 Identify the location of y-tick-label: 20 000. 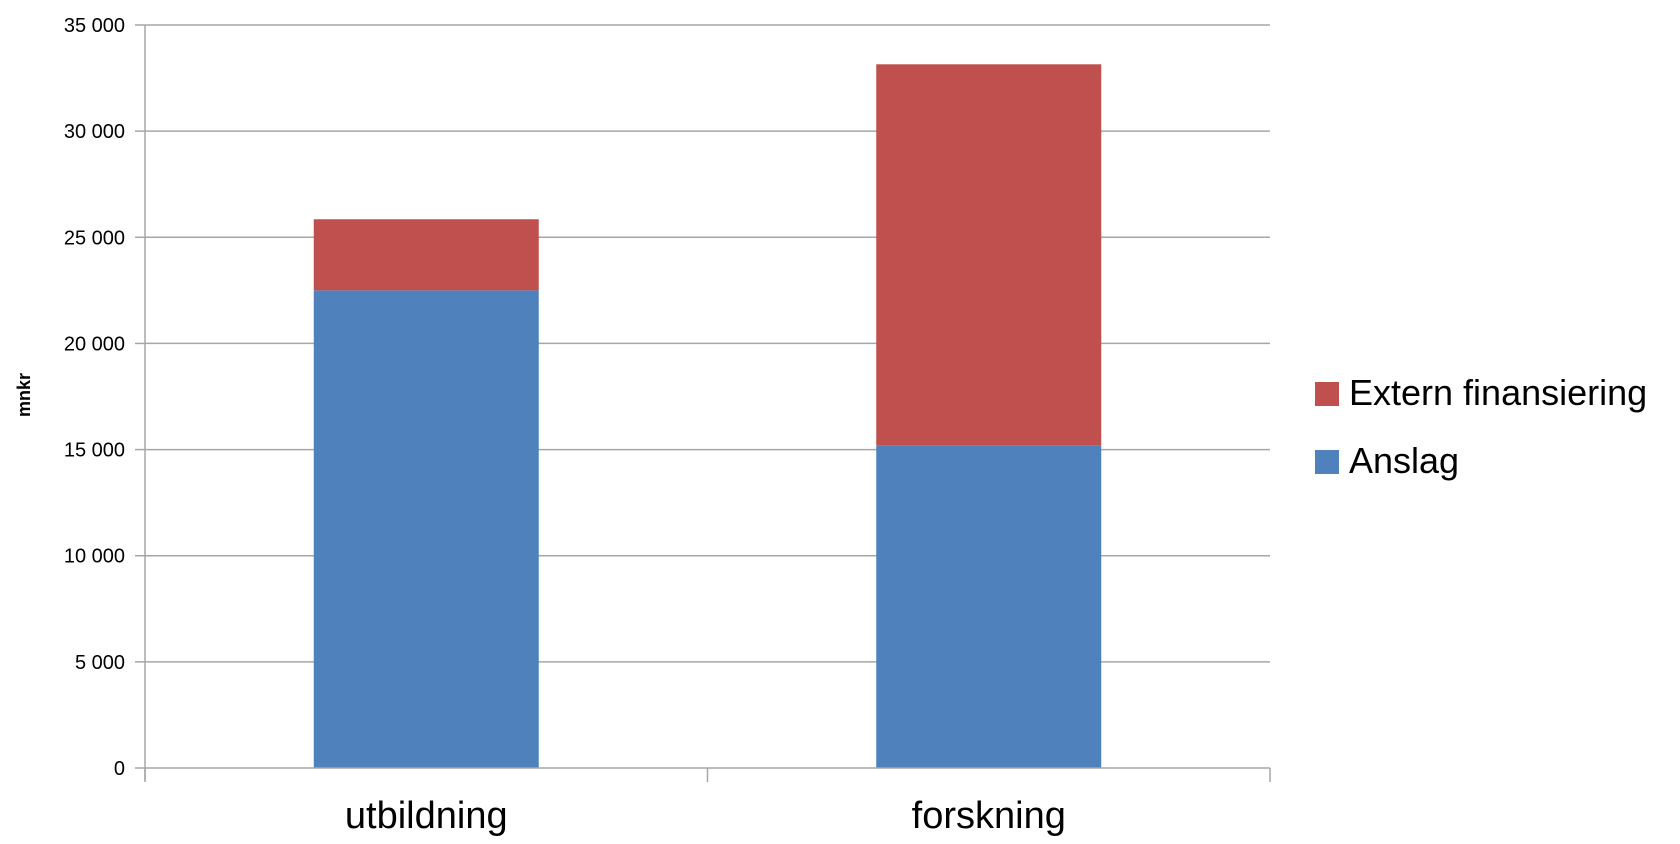
(94, 344).